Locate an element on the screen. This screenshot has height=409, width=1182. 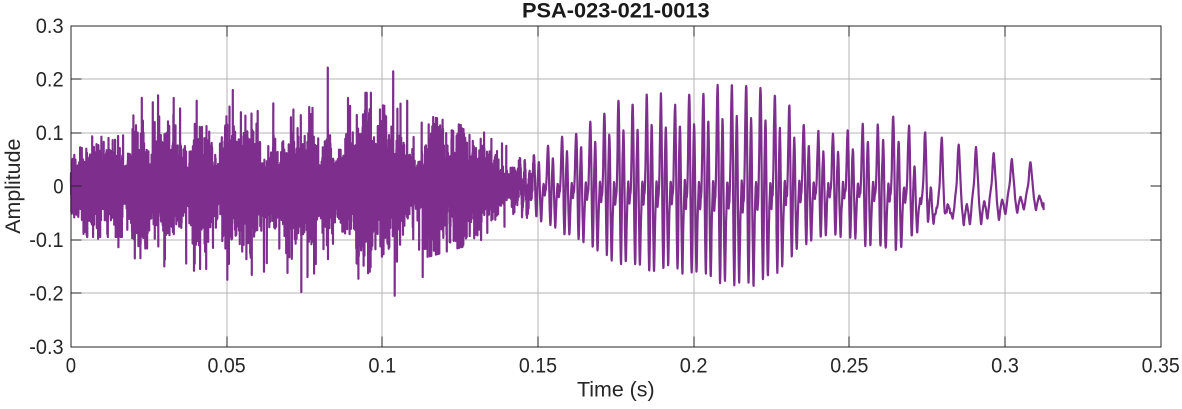
svg-text: 0.25 is located at coordinates (849, 366).